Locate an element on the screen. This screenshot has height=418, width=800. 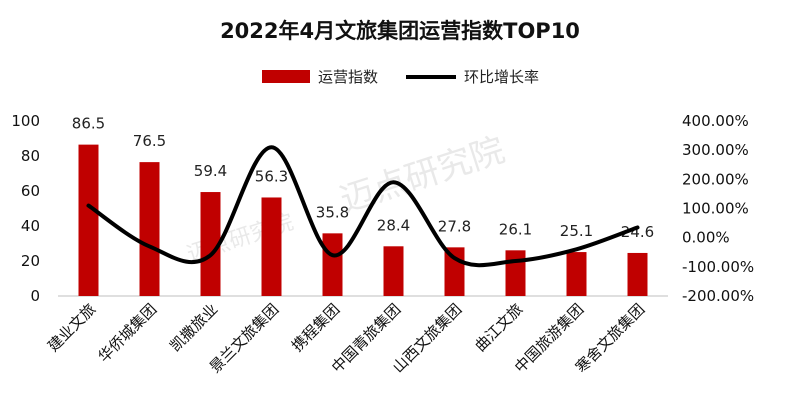
legend-bar-label: 运营指数 is located at coordinates (348, 77).